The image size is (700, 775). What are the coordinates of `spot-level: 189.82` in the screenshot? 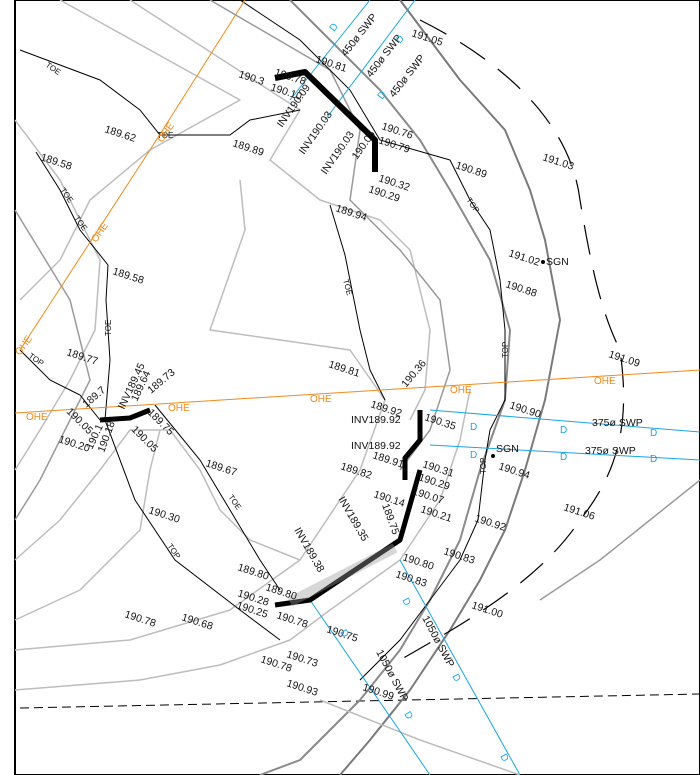 It's located at (356, 470).